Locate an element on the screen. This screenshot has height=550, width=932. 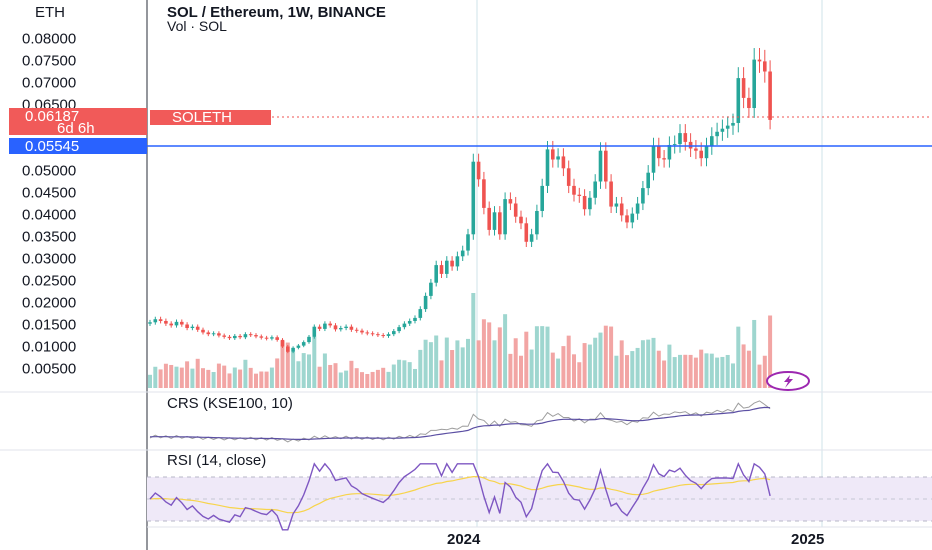
volume-bars is located at coordinates (460, 340).